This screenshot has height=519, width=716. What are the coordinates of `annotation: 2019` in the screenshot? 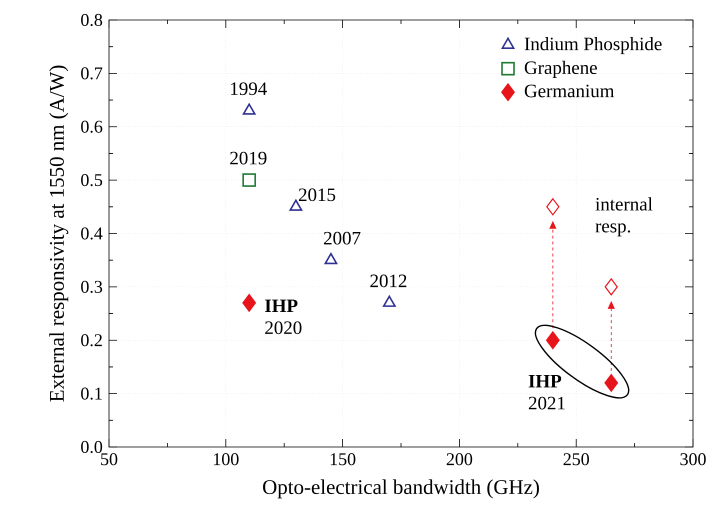 It's located at (248, 158).